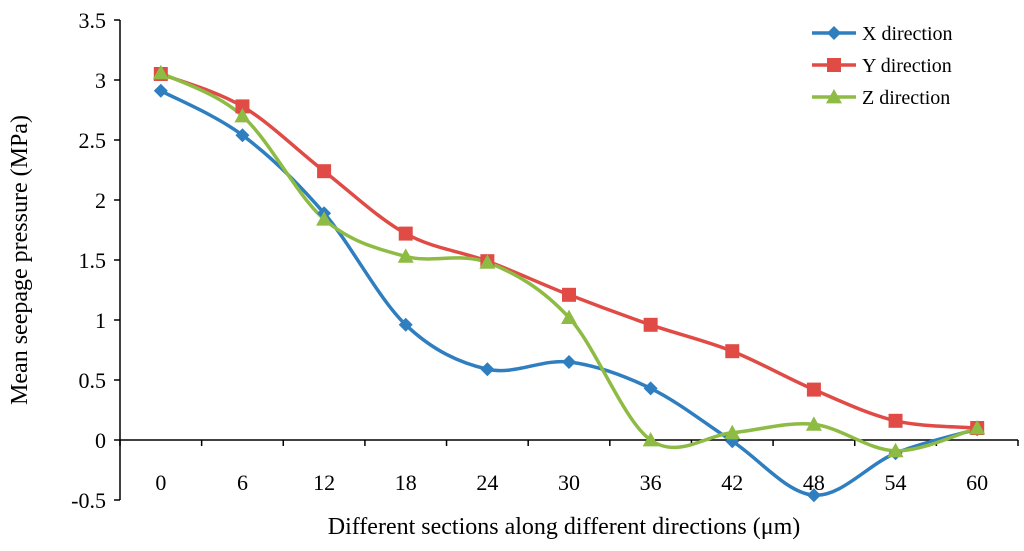 The image size is (1024, 551). Describe the element at coordinates (93, 260) in the screenshot. I see `y-tick-label: 1.5` at that location.